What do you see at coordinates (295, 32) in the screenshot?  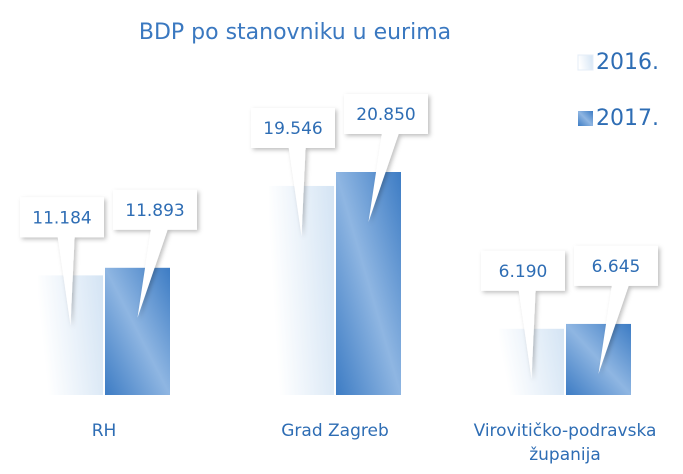 I see `chart-title: BDP po stanovniku u eurima` at bounding box center [295, 32].